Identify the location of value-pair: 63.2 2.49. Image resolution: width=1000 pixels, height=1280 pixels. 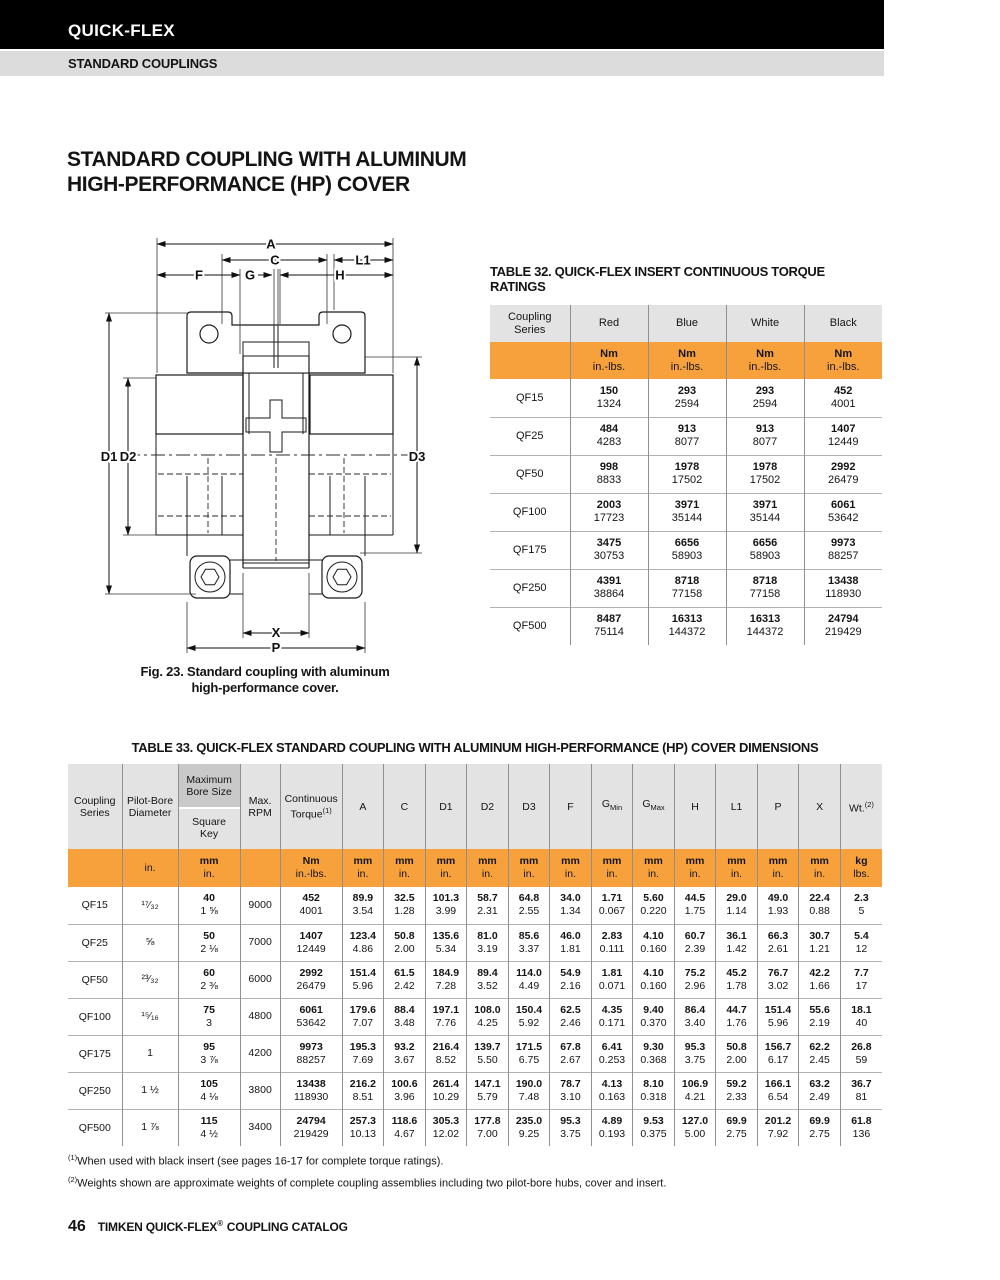
(819, 1090).